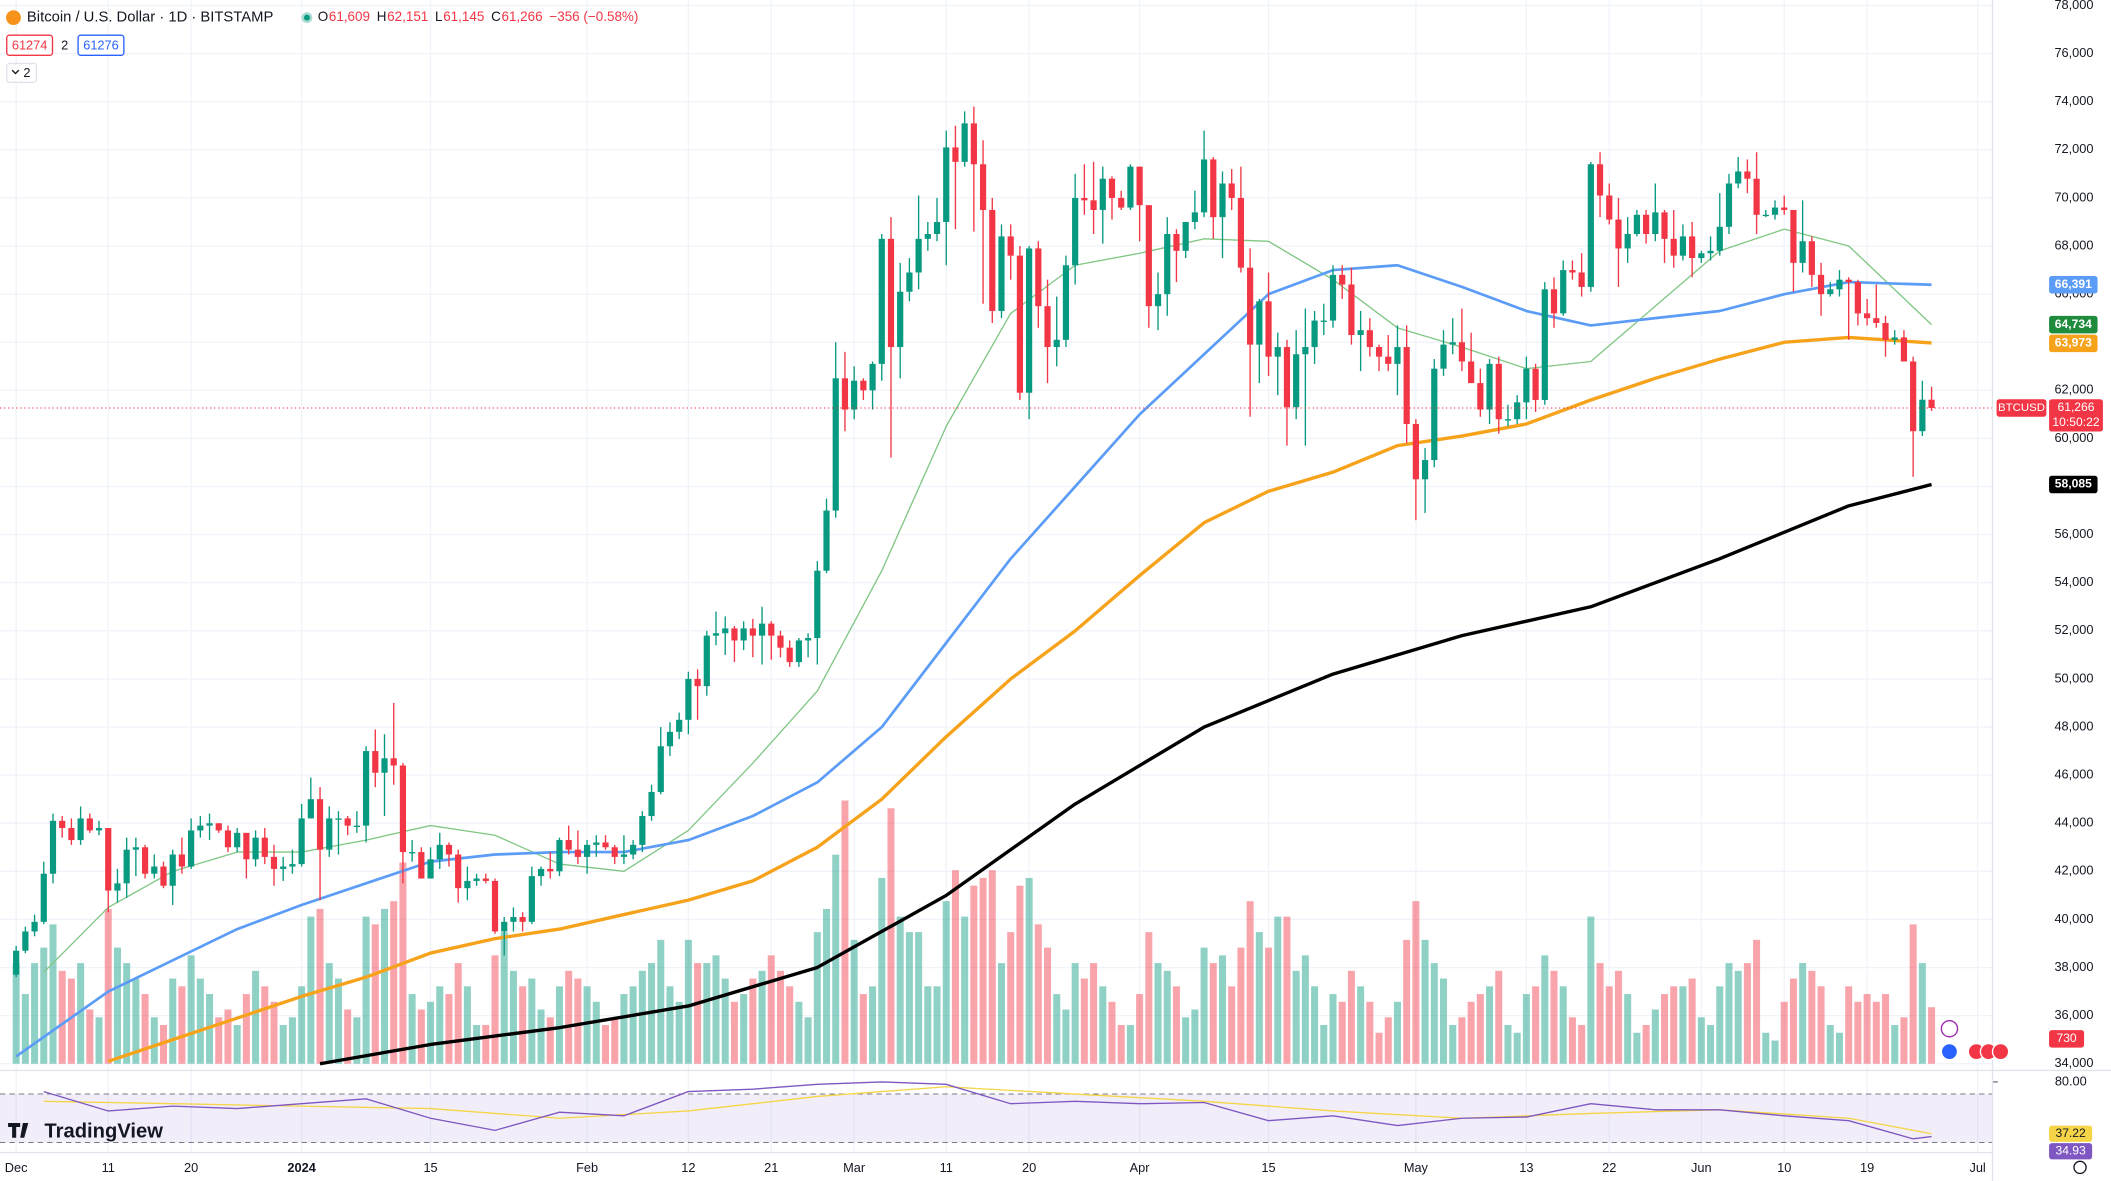 Image resolution: width=2111 pixels, height=1181 pixels. I want to click on symbol-title: Bitcoin / U.S. Dollar · 1D · BITSTAMP, so click(150, 18).